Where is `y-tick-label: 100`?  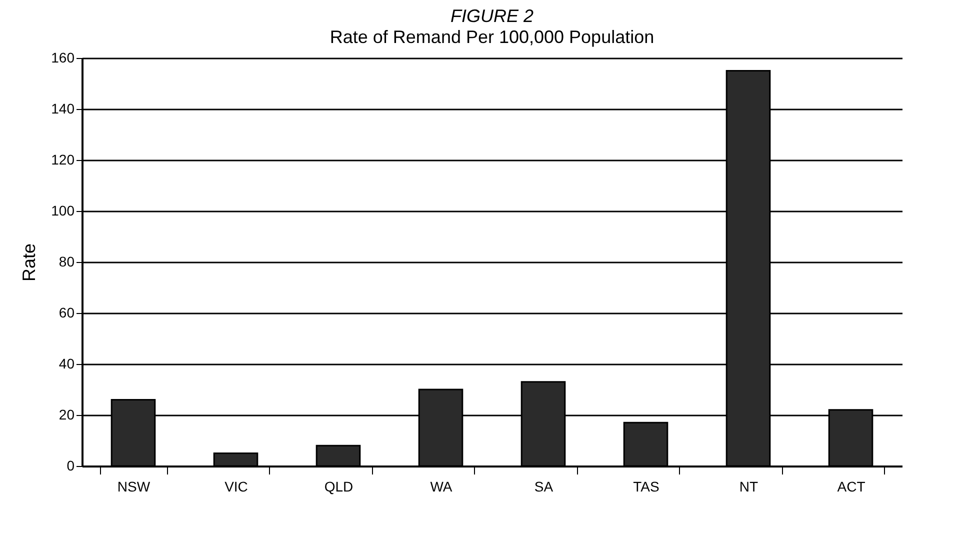
y-tick-label: 100 is located at coordinates (63, 210).